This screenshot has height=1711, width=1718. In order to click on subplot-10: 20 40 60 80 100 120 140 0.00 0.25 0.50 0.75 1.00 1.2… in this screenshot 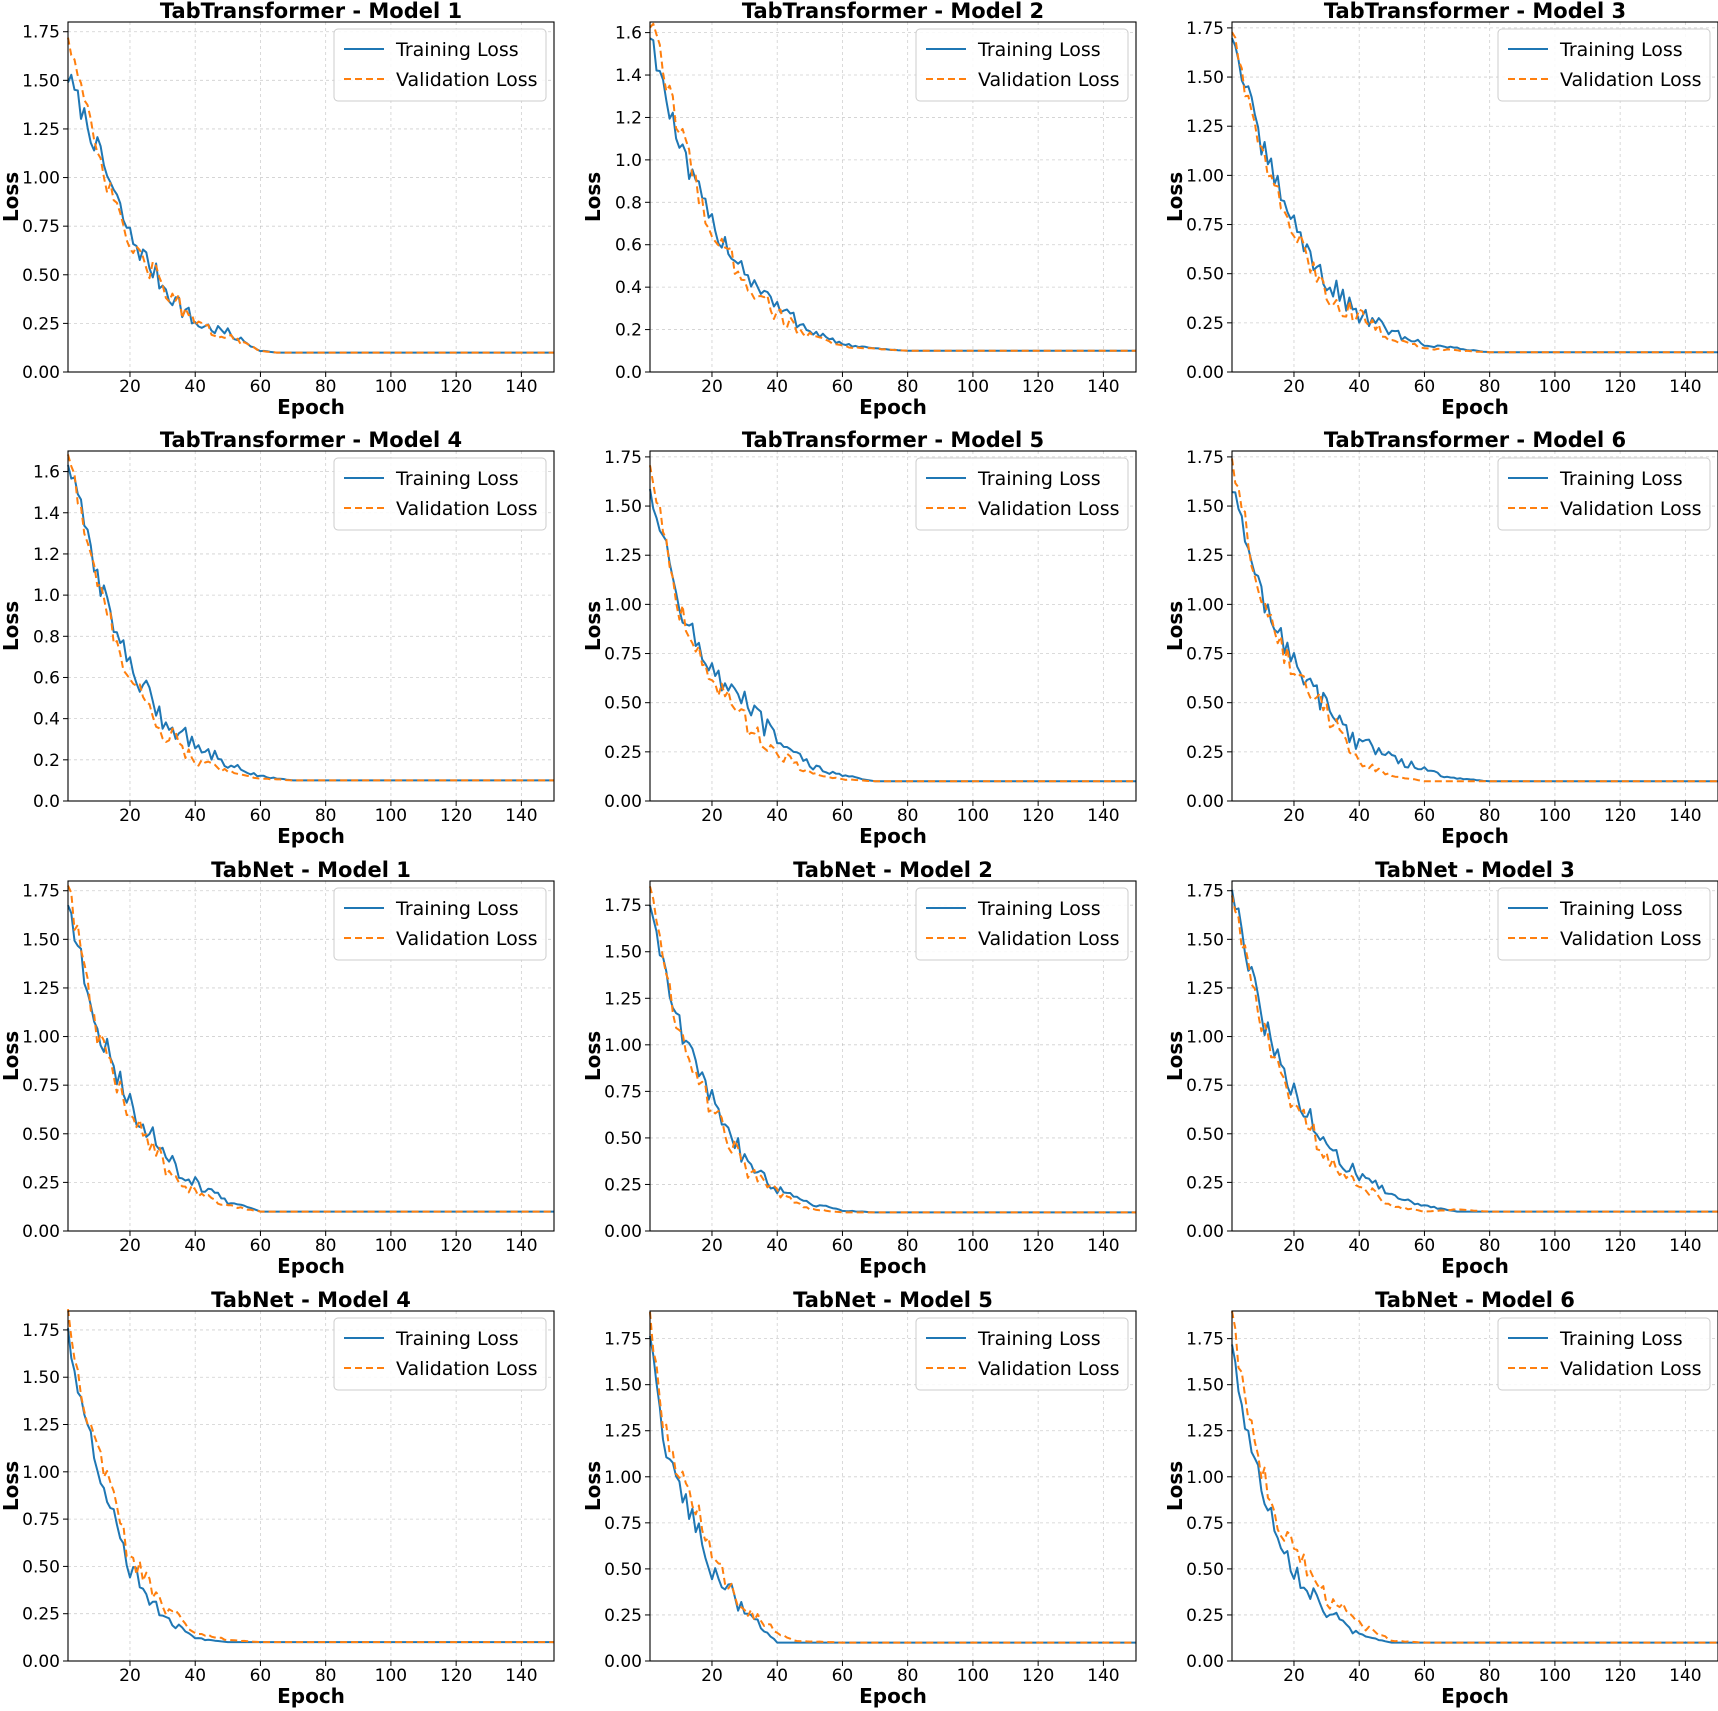, I will do `click(277, 1498)`.